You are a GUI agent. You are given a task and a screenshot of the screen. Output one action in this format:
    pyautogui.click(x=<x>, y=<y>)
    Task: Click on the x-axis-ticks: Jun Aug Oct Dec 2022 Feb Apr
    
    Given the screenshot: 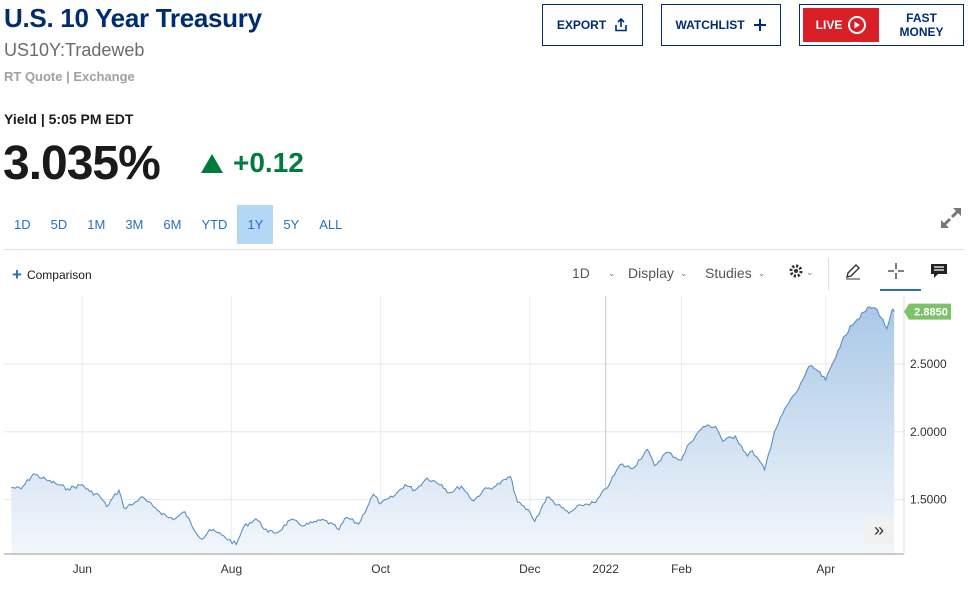 What is the action you would take?
    pyautogui.click(x=454, y=569)
    